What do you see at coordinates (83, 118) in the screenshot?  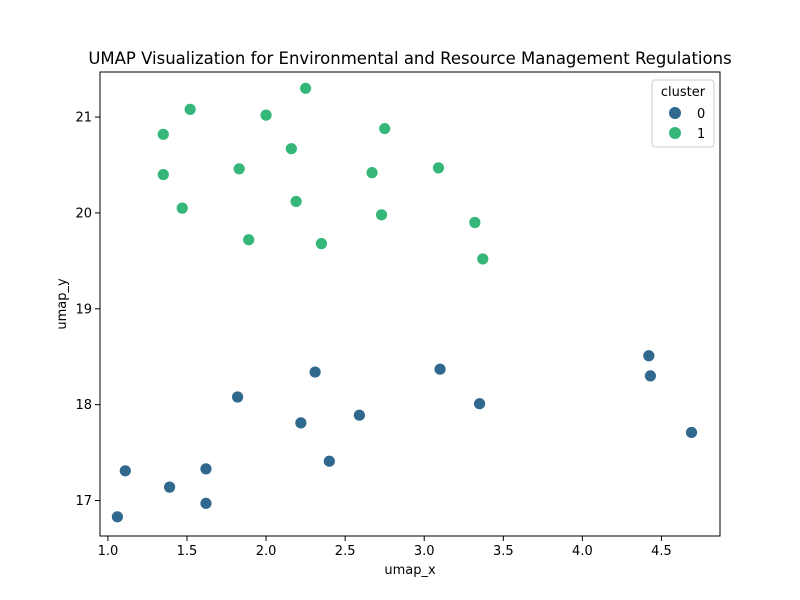 I see `y-tick-label: 21` at bounding box center [83, 118].